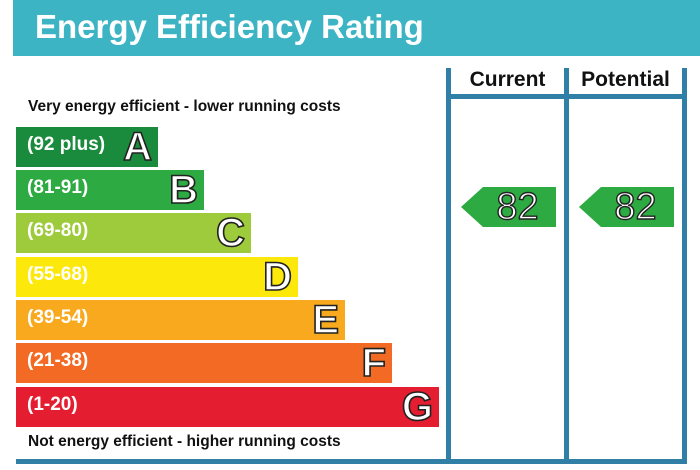 The height and width of the screenshot is (470, 700). I want to click on column-header-potential: Potential, so click(625, 79).